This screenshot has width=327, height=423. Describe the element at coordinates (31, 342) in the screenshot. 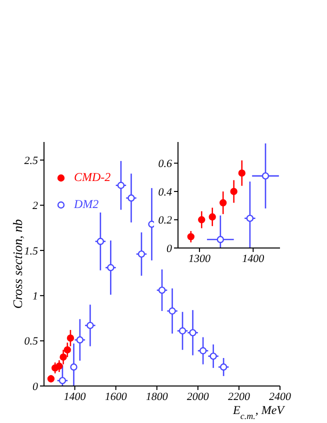

I see `y-tick-label: 0.5` at that location.